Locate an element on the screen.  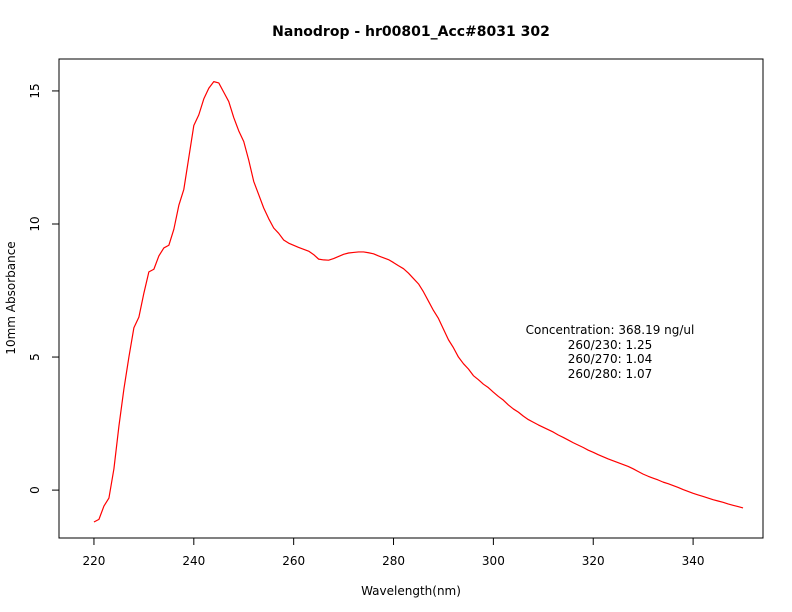
x-tick-label: 280 is located at coordinates (393, 561).